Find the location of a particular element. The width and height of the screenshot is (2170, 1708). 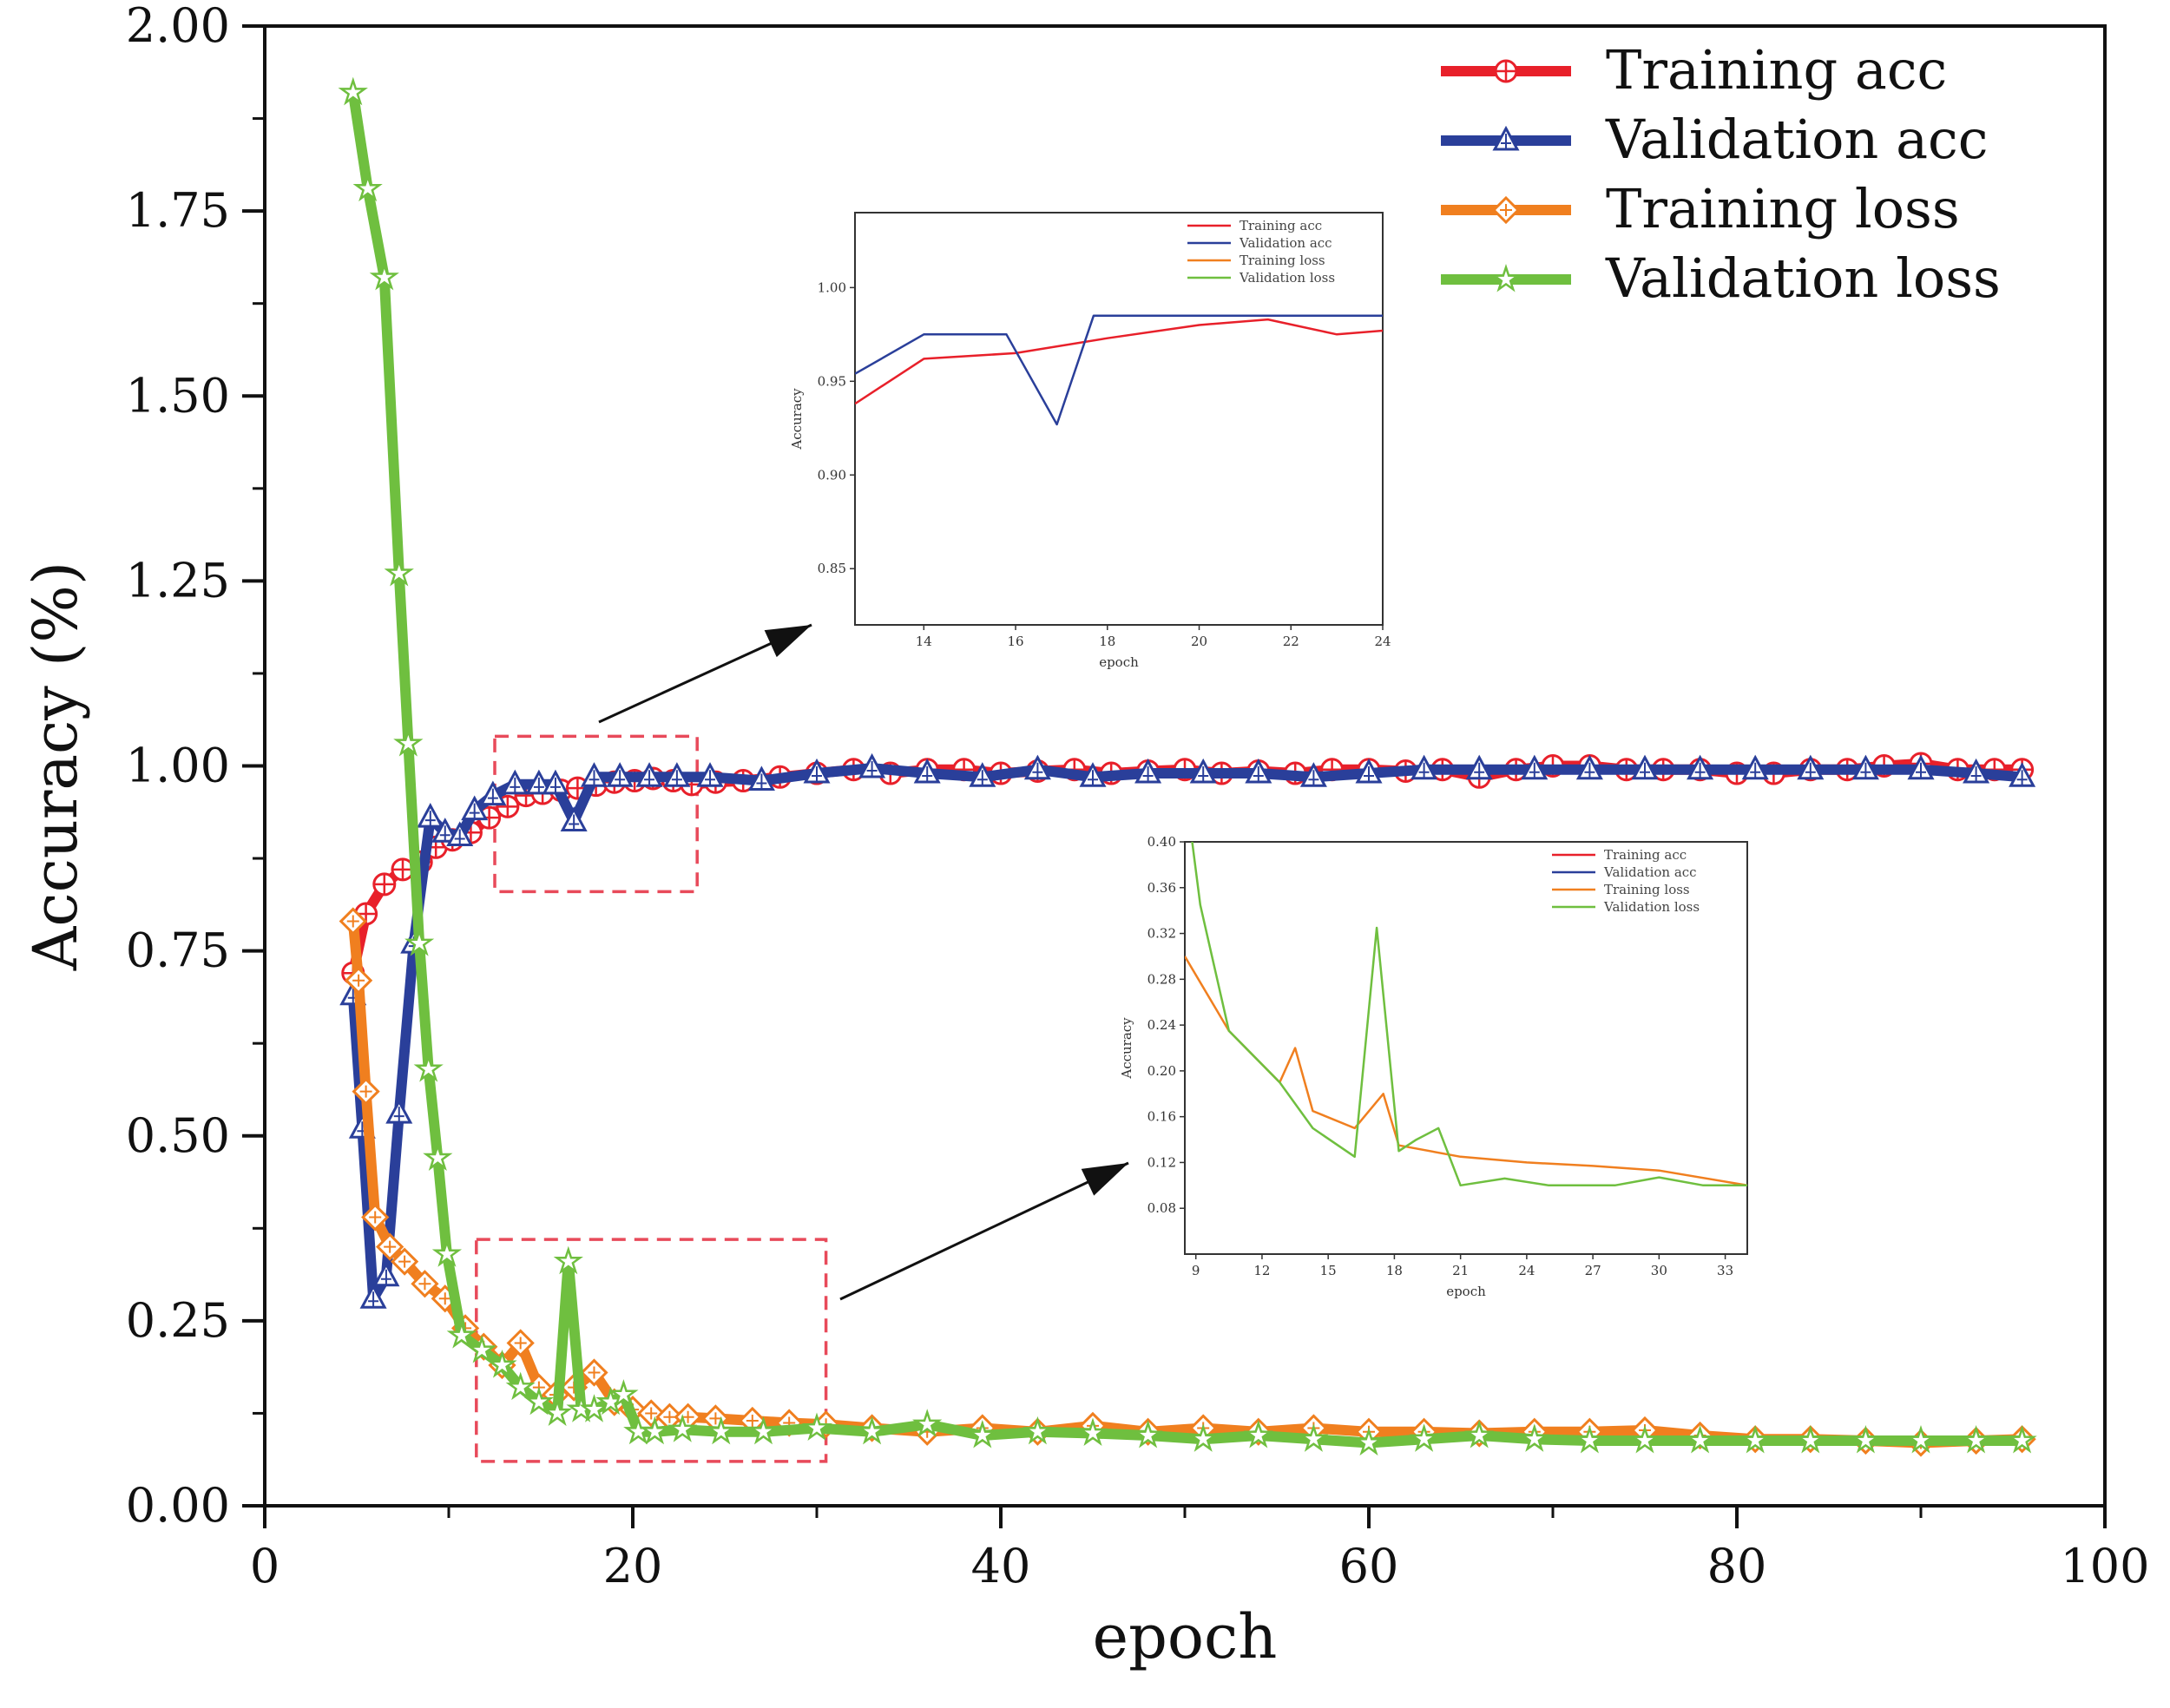

inset-x-tick-label: 27 is located at coordinates (1593, 1270).